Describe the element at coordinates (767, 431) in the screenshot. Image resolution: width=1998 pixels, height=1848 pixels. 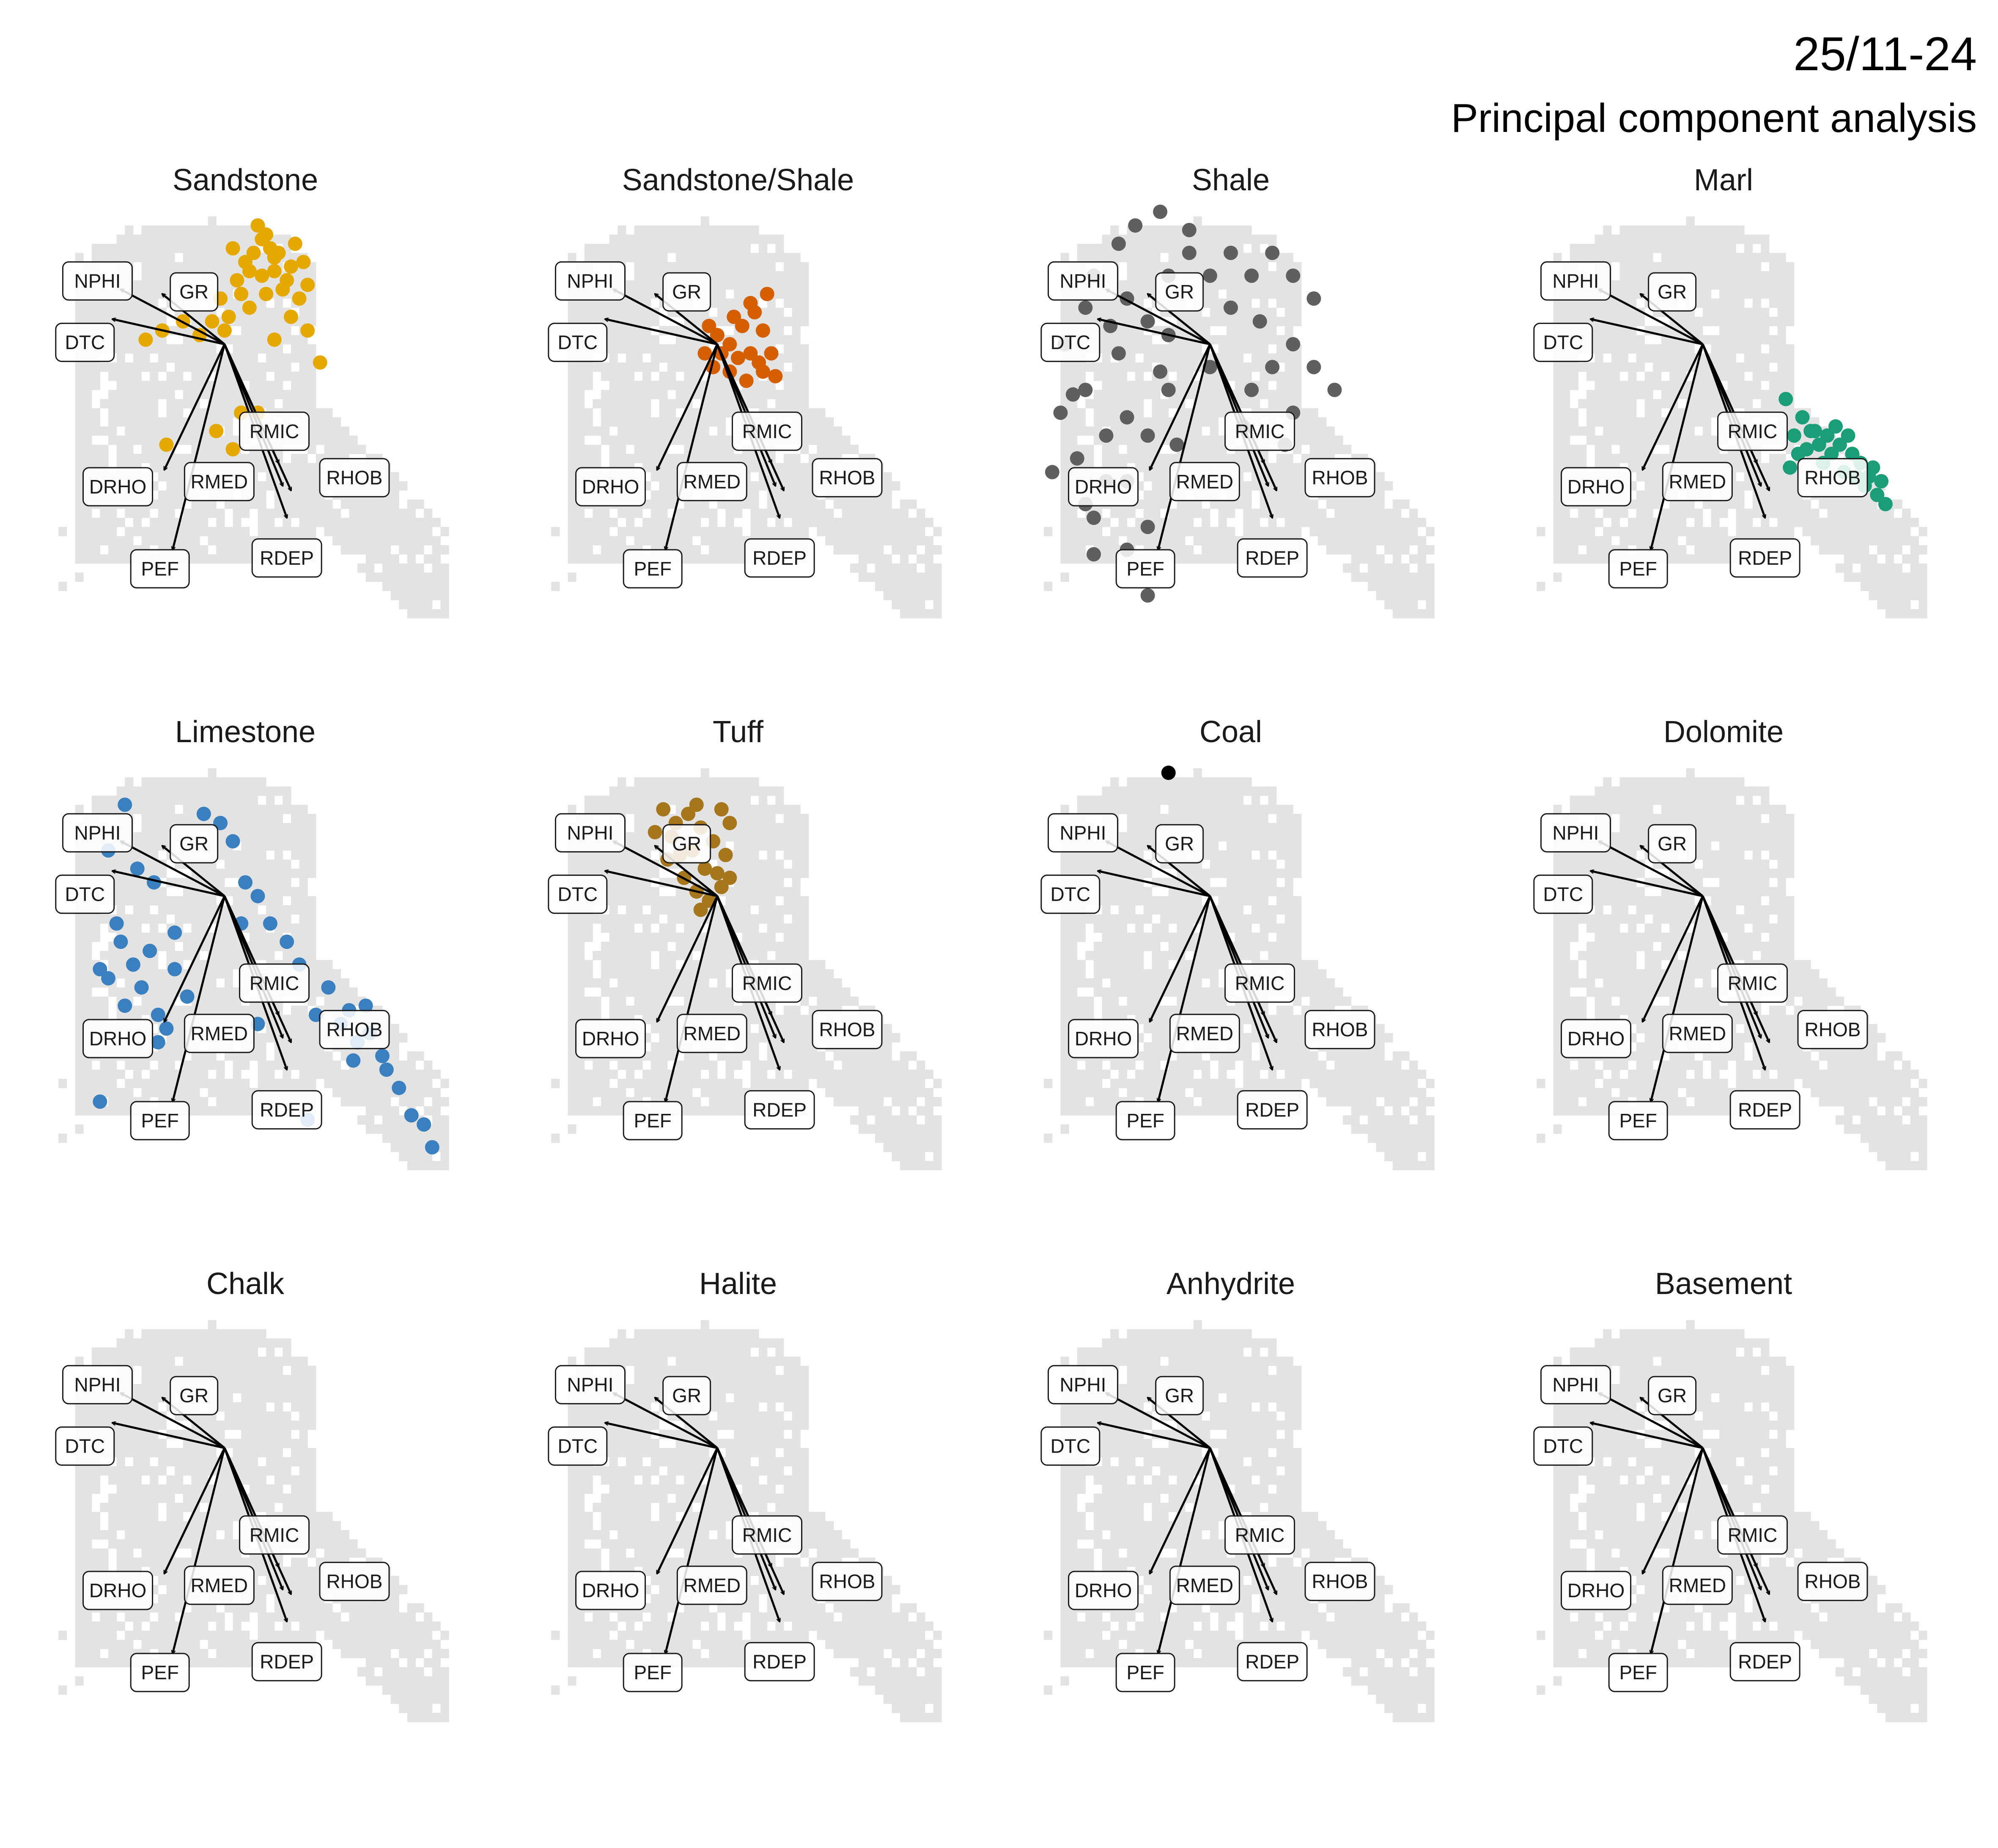
I see `label-text: RMIC` at that location.